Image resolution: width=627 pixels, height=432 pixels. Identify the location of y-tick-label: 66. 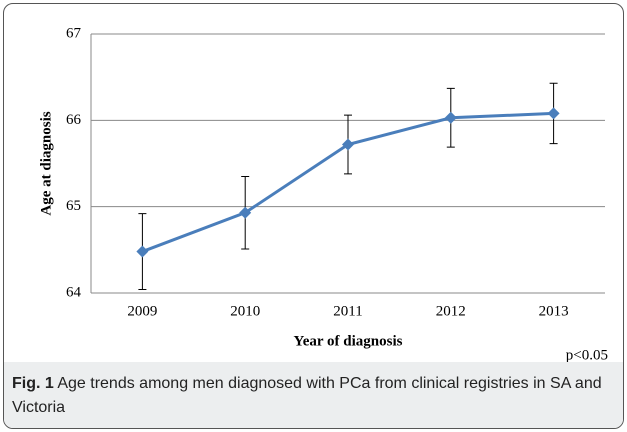
(74, 120).